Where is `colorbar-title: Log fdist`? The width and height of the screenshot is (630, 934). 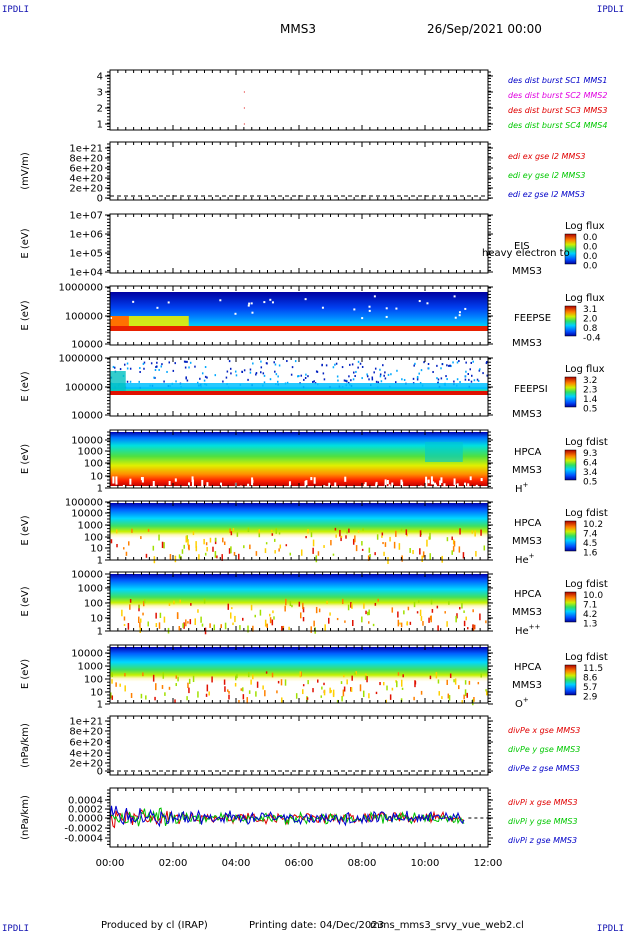 colorbar-title: Log fdist is located at coordinates (586, 442).